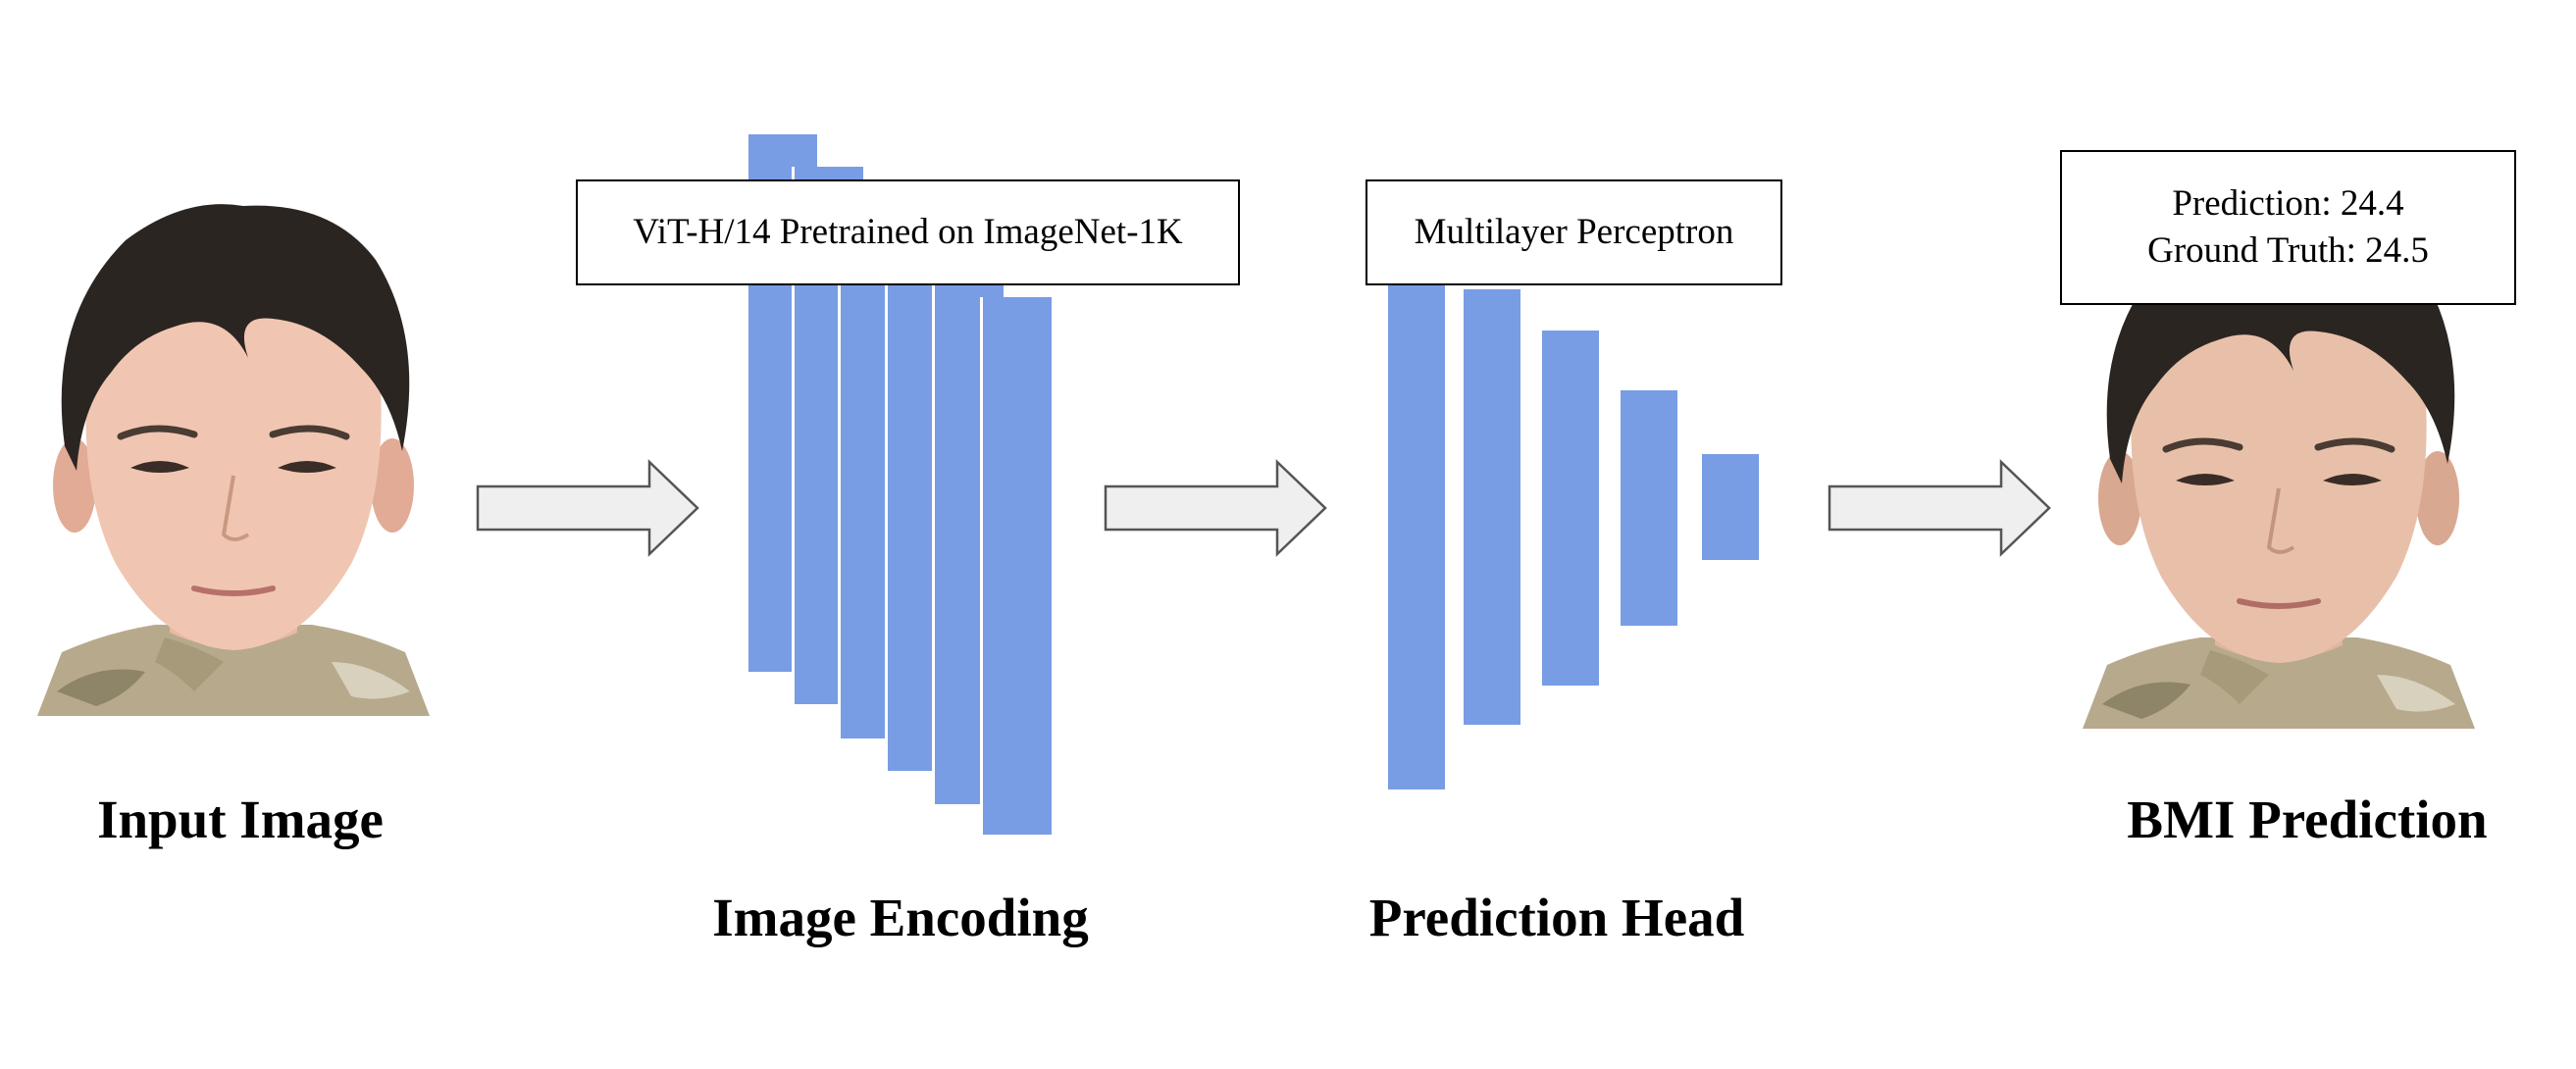  I want to click on mlp-label-box: Multilayer Perceptron, so click(1573, 232).